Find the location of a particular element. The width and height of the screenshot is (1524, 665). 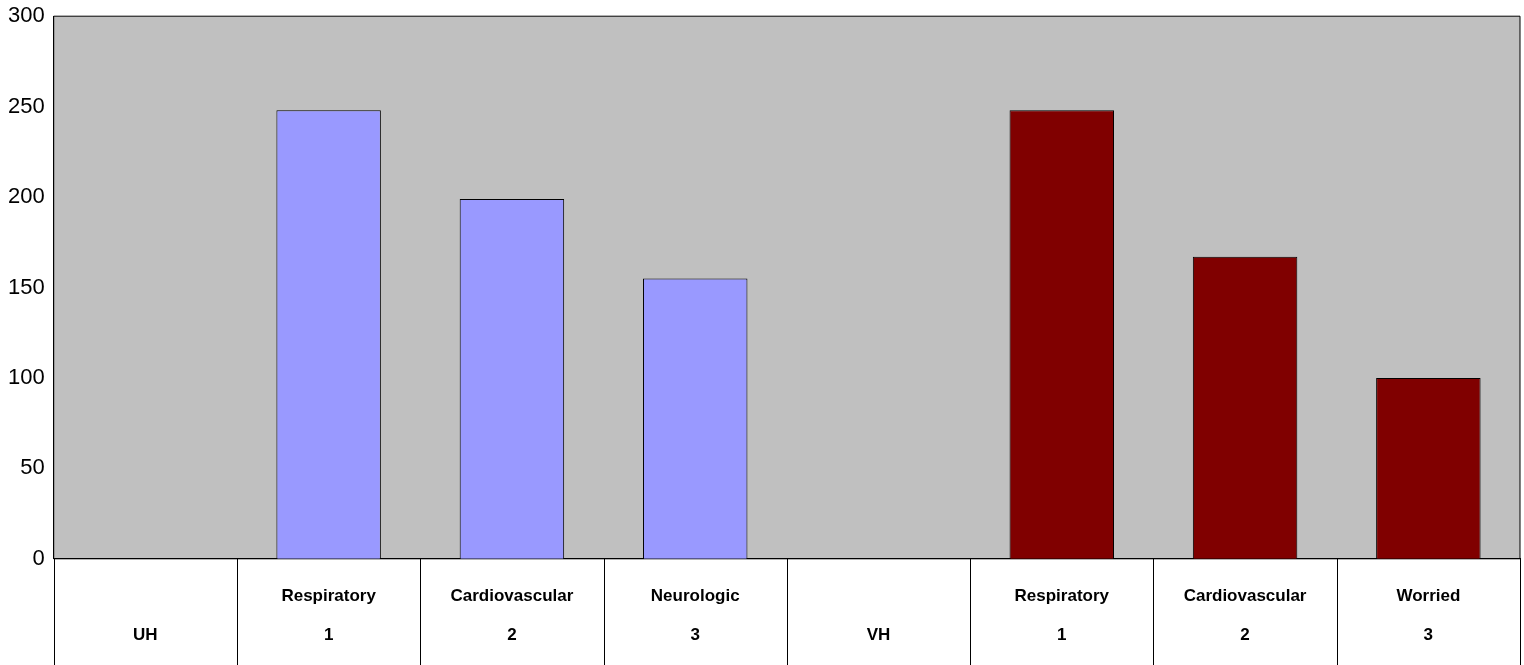

y-tick-label: 0 is located at coordinates (38, 557).